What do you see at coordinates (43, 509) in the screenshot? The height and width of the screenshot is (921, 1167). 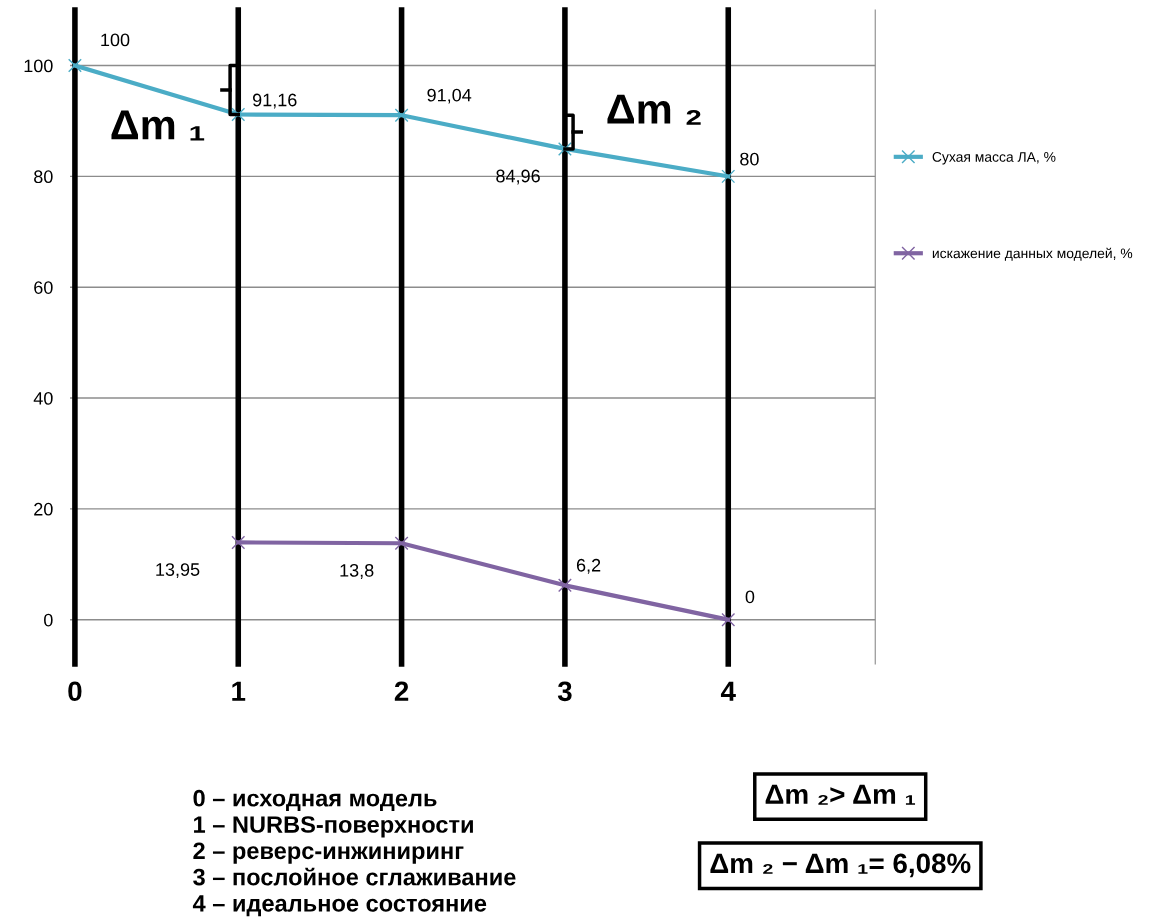 I see `y-tick-label: 20` at bounding box center [43, 509].